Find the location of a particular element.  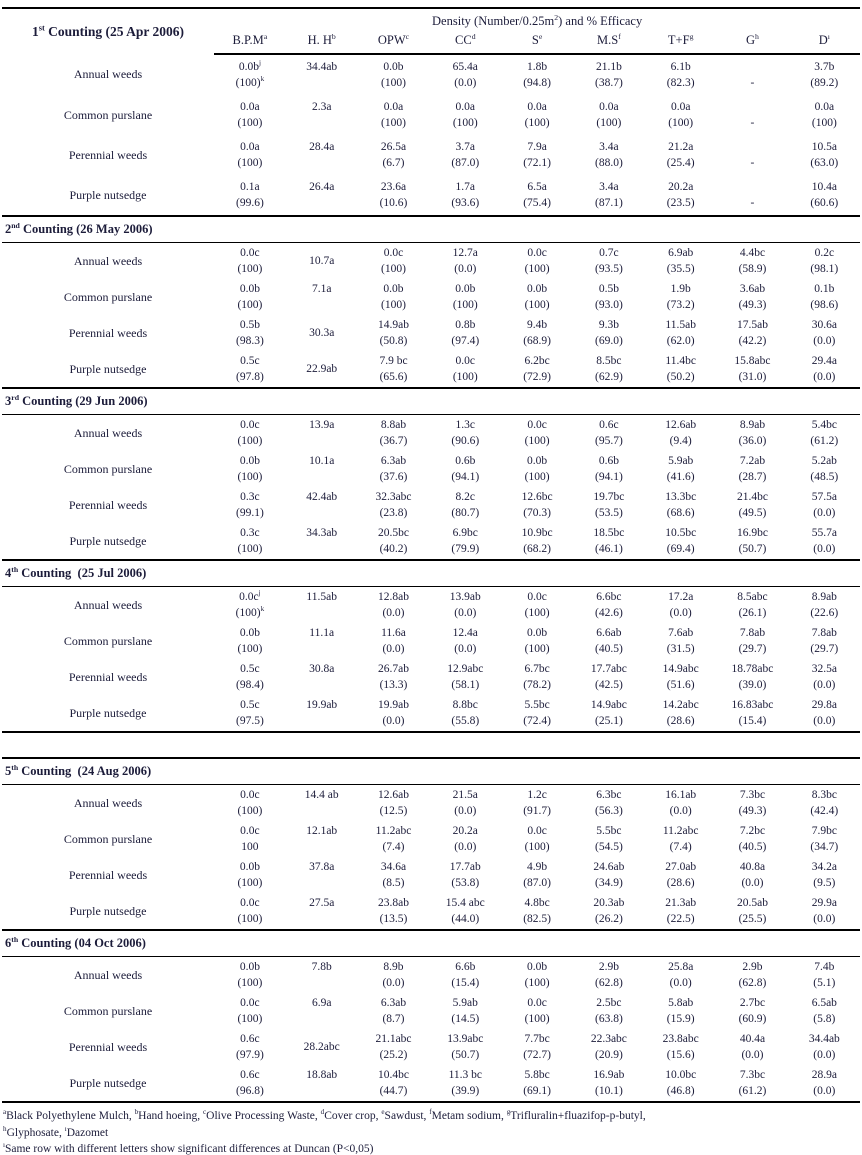

density-value: 28.4a is located at coordinates (322, 147).